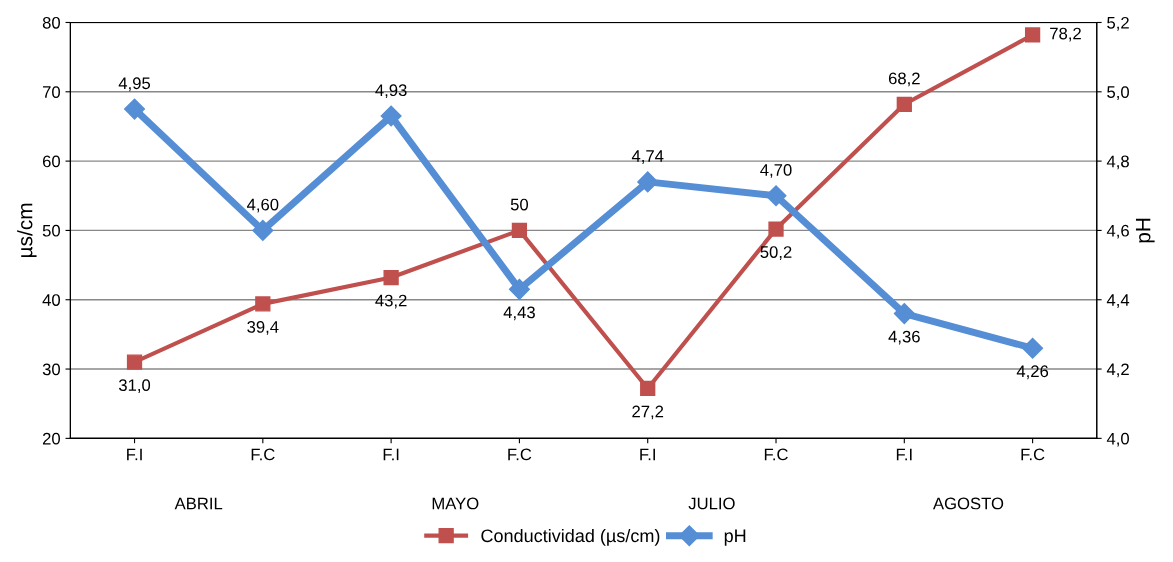 The width and height of the screenshot is (1173, 562). Describe the element at coordinates (134, 84) in the screenshot. I see `data-label: 4,95` at that location.